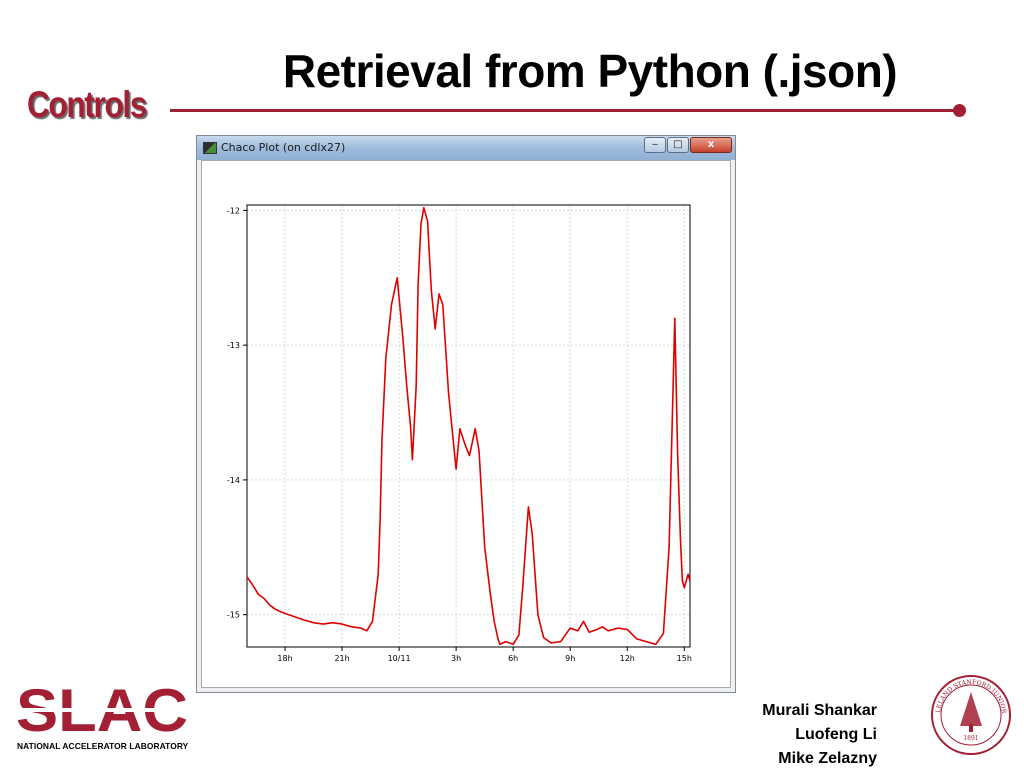 This screenshot has height=771, width=1024. I want to click on maximize-icon: □, so click(678, 144).